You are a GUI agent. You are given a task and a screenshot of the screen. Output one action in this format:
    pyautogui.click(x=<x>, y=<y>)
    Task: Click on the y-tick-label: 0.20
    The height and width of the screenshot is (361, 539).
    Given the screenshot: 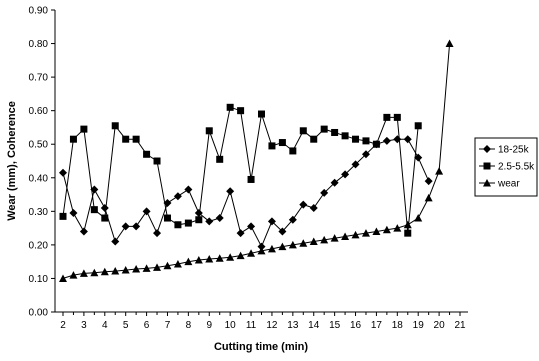 What is the action you would take?
    pyautogui.click(x=39, y=245)
    